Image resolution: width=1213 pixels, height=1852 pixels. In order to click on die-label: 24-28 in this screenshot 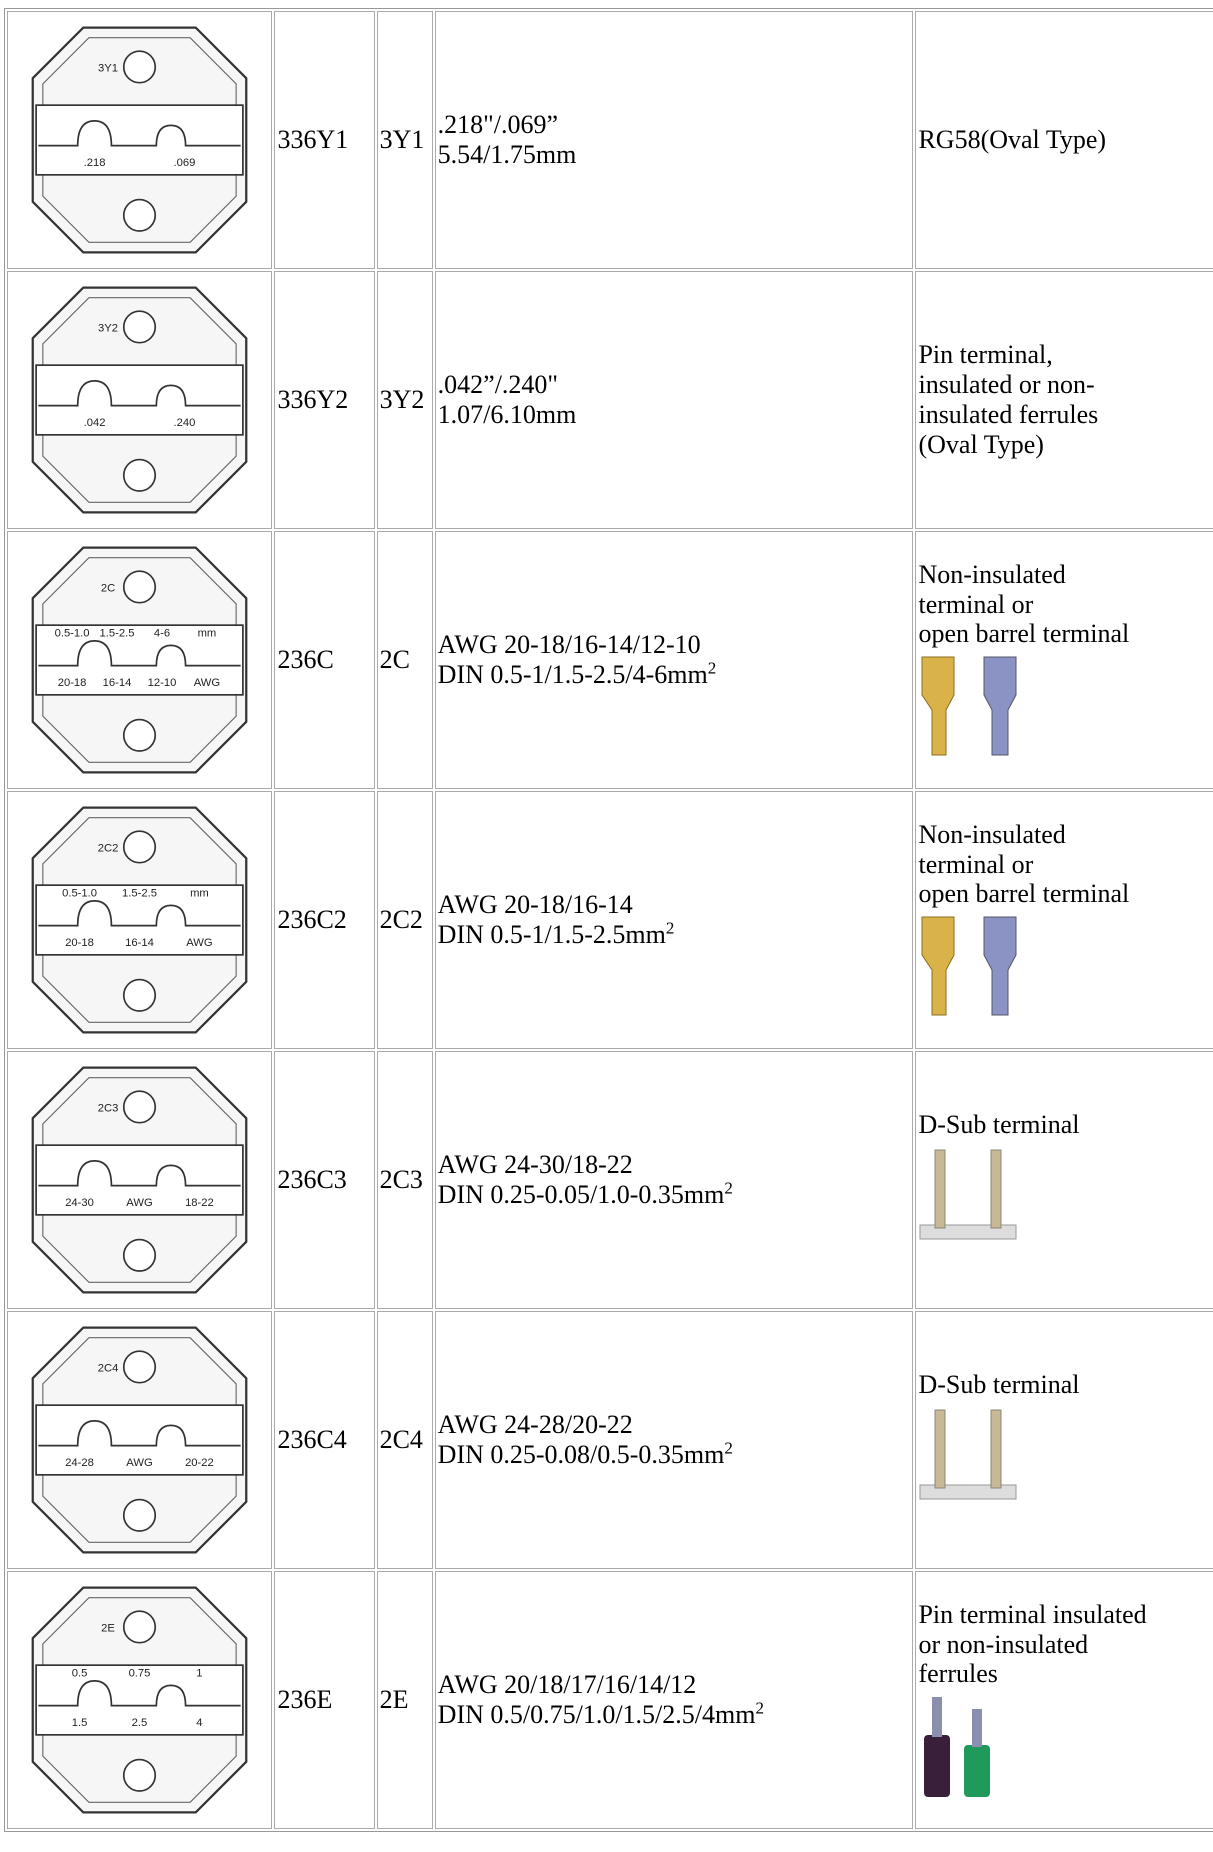, I will do `click(79, 1463)`.